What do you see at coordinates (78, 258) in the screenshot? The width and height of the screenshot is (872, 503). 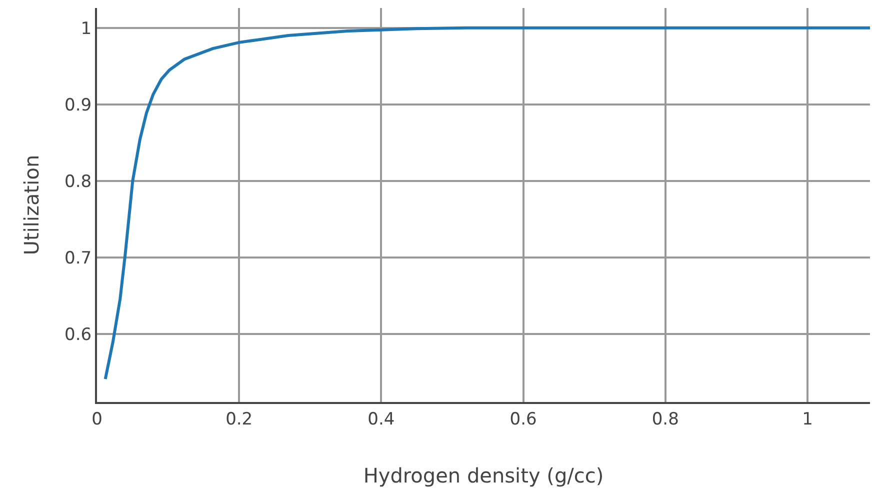 I see `y-tick-label: 0.7` at bounding box center [78, 258].